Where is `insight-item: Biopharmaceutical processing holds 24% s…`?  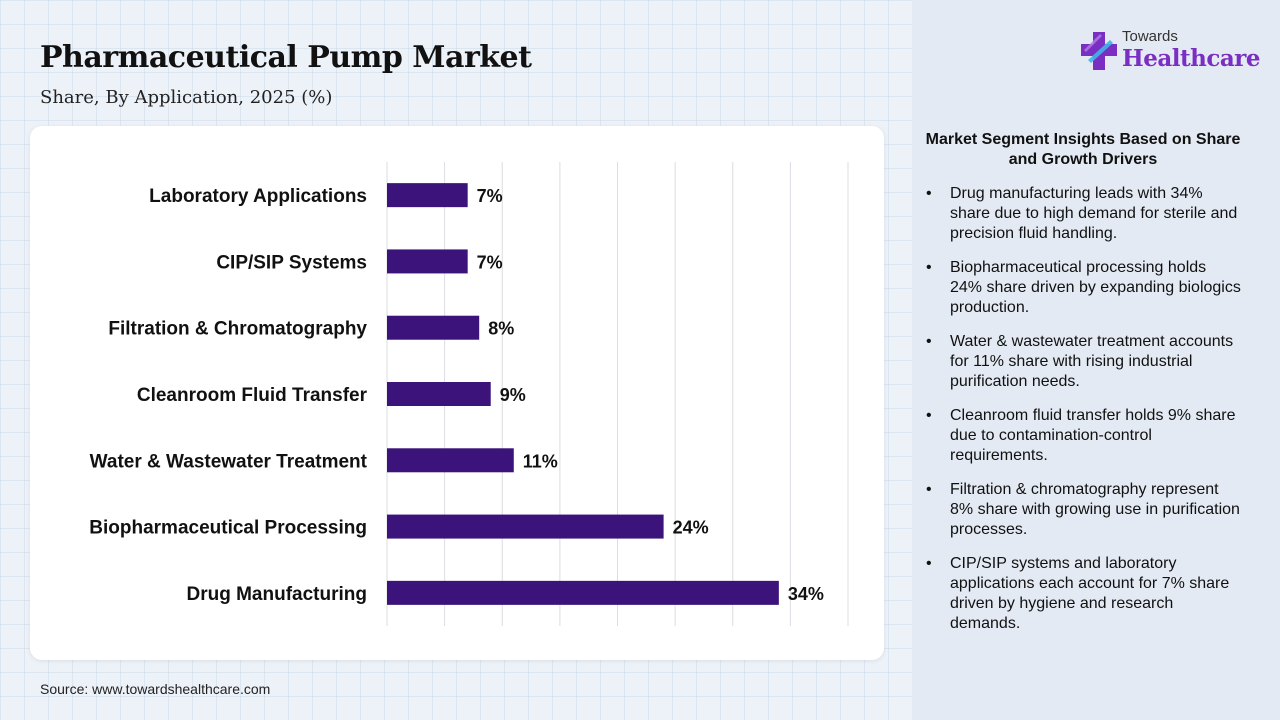 insight-item: Biopharmaceutical processing holds 24% s… is located at coordinates (1083, 288).